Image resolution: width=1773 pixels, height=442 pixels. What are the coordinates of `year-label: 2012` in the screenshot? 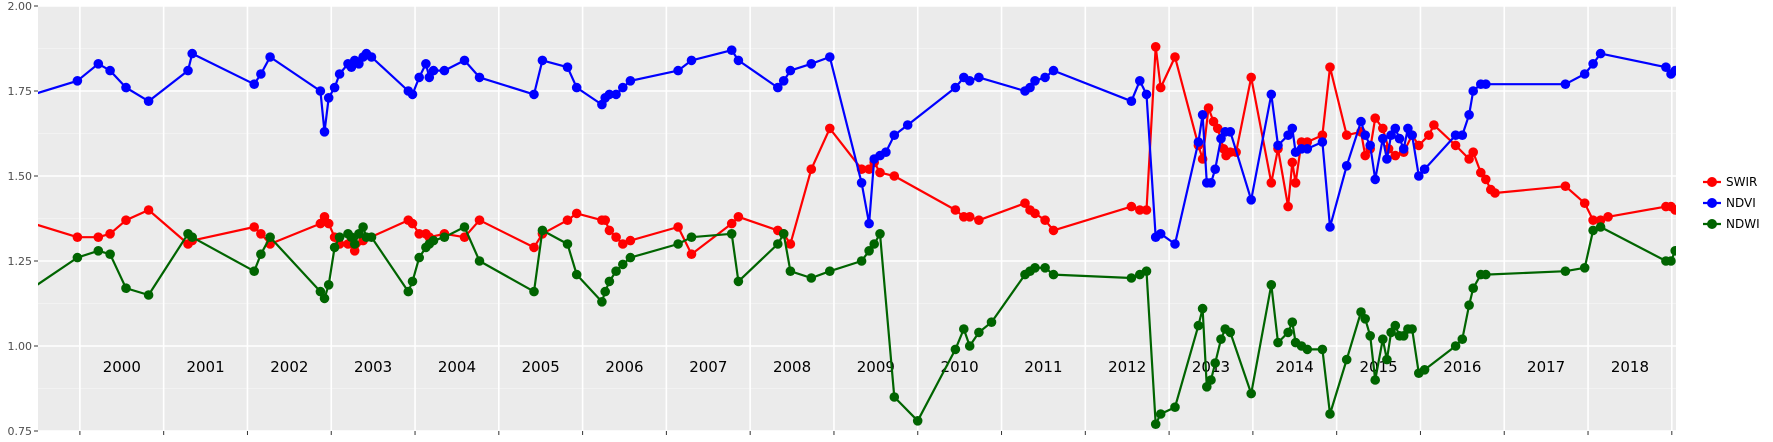 It's located at (1127, 367).